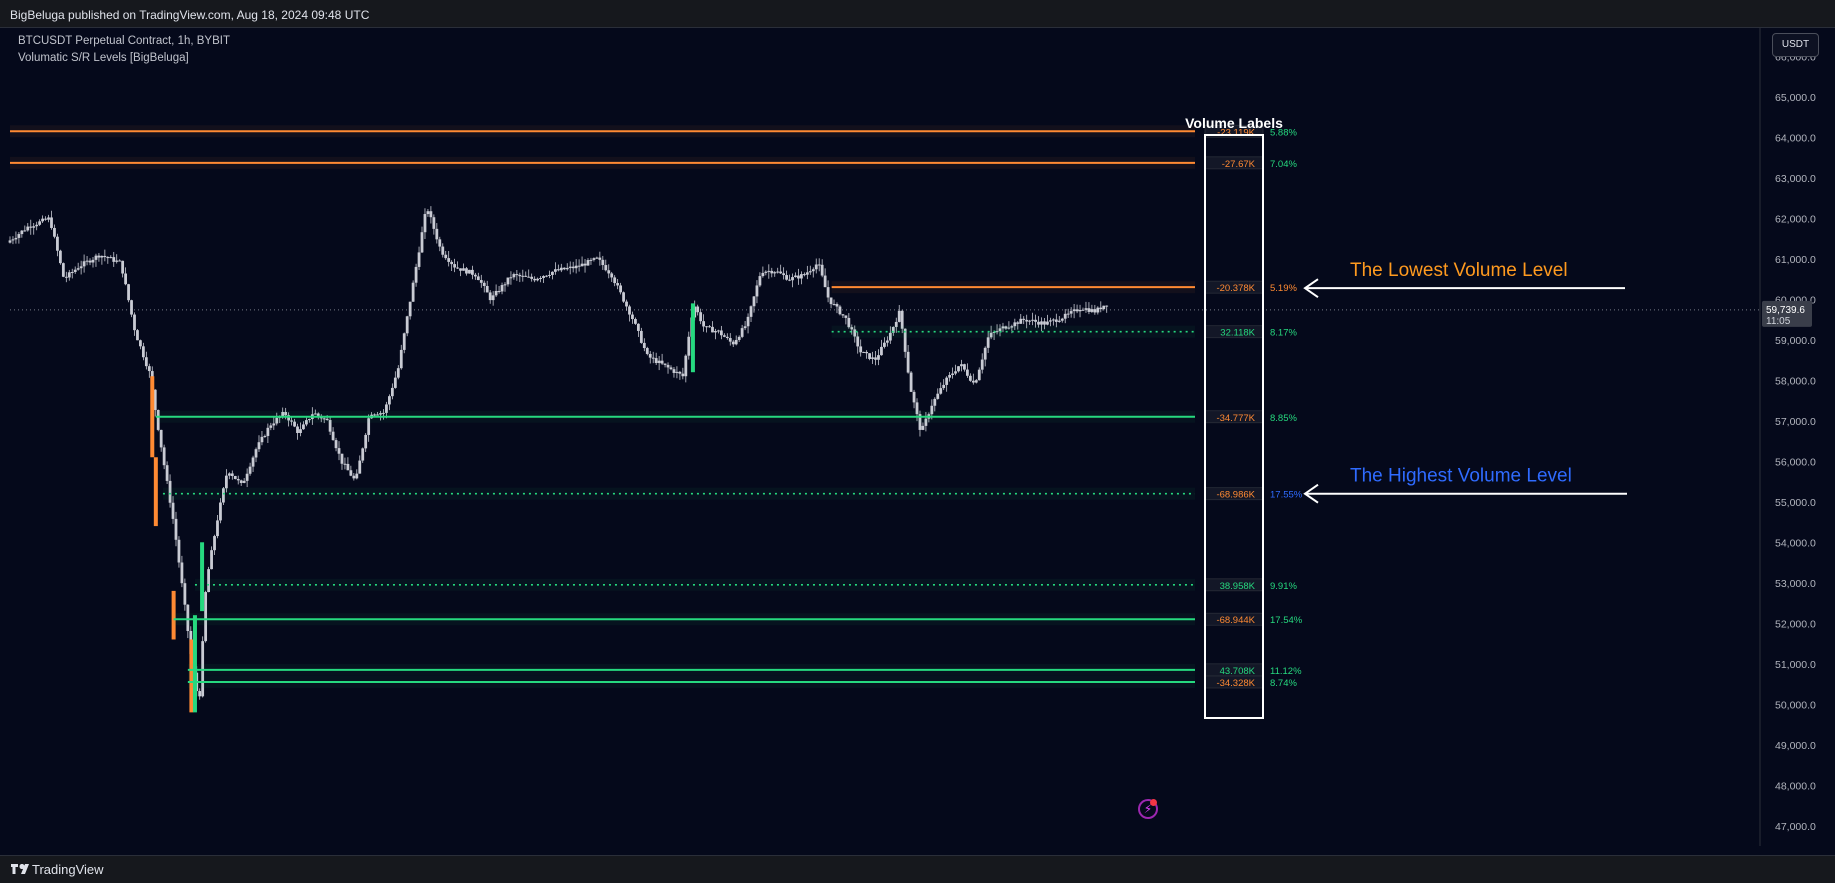  Describe the element at coordinates (1433, 854) in the screenshot. I see `x-tick-label: 23` at that location.